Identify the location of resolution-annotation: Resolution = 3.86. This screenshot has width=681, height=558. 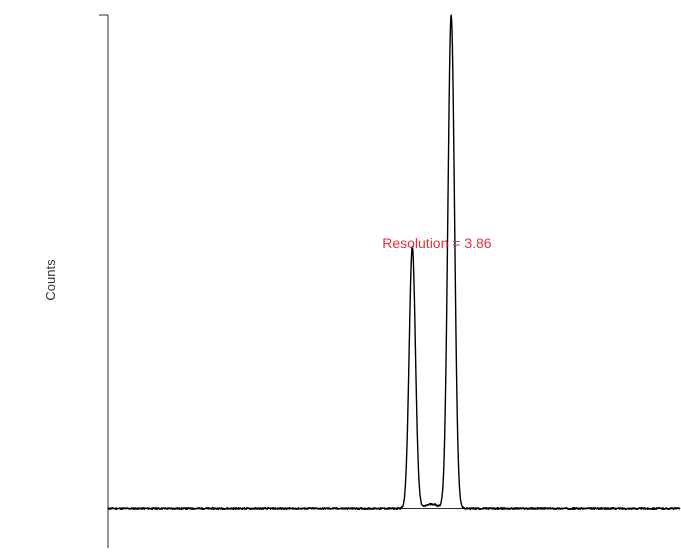
(437, 243).